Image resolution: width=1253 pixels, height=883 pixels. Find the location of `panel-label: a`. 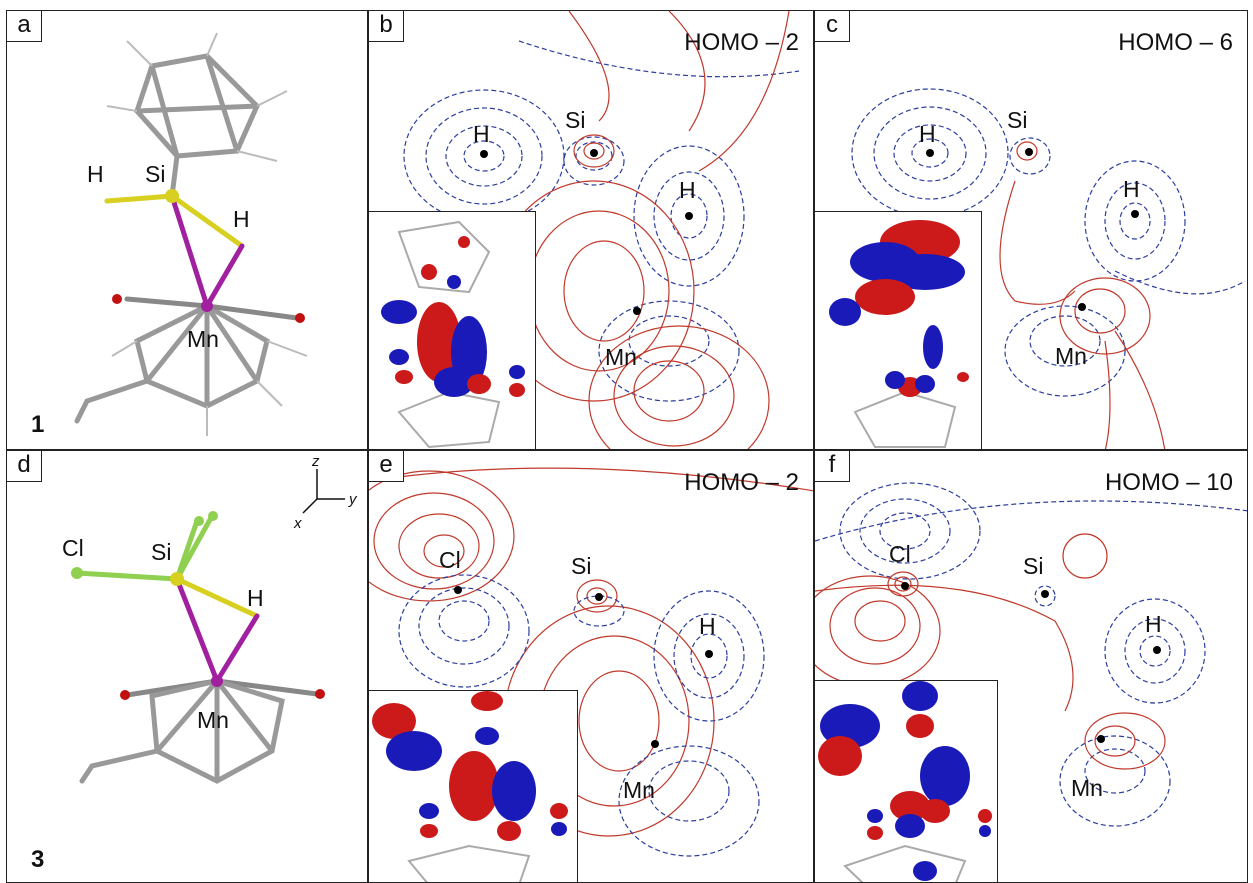

panel-label: a is located at coordinates (24, 26).